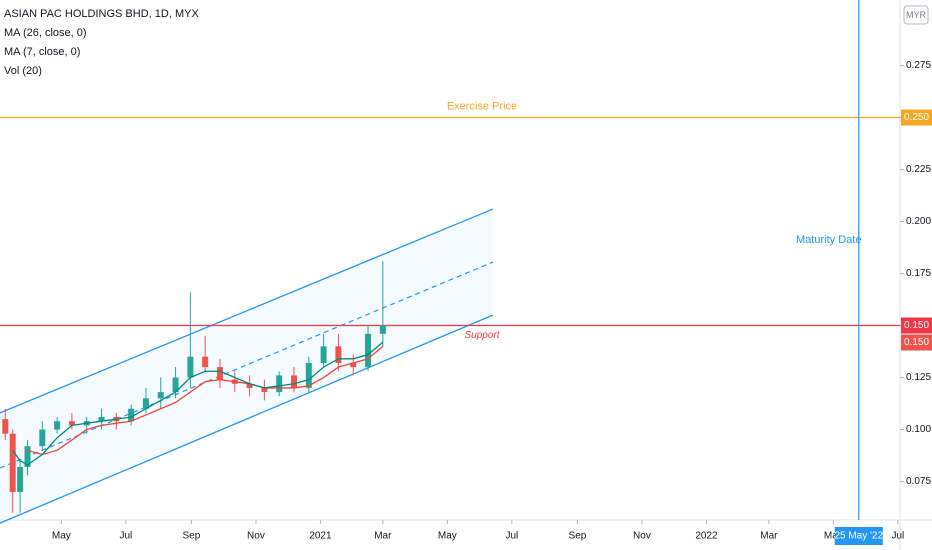  I want to click on y-tick-label: 0.275, so click(918, 65).